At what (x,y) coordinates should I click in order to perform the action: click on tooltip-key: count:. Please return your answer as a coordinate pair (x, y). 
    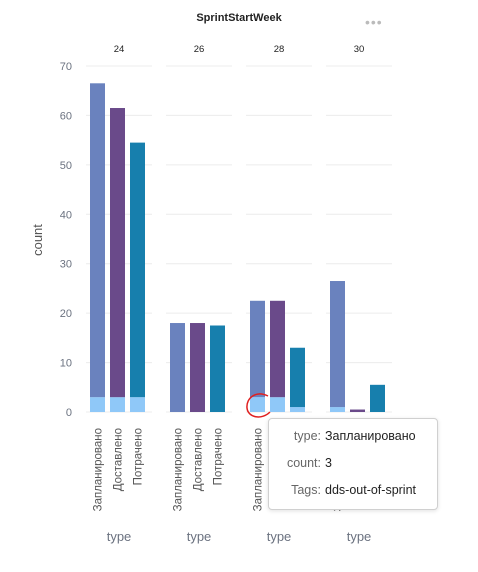
    Looking at the image, I should click on (303, 463).